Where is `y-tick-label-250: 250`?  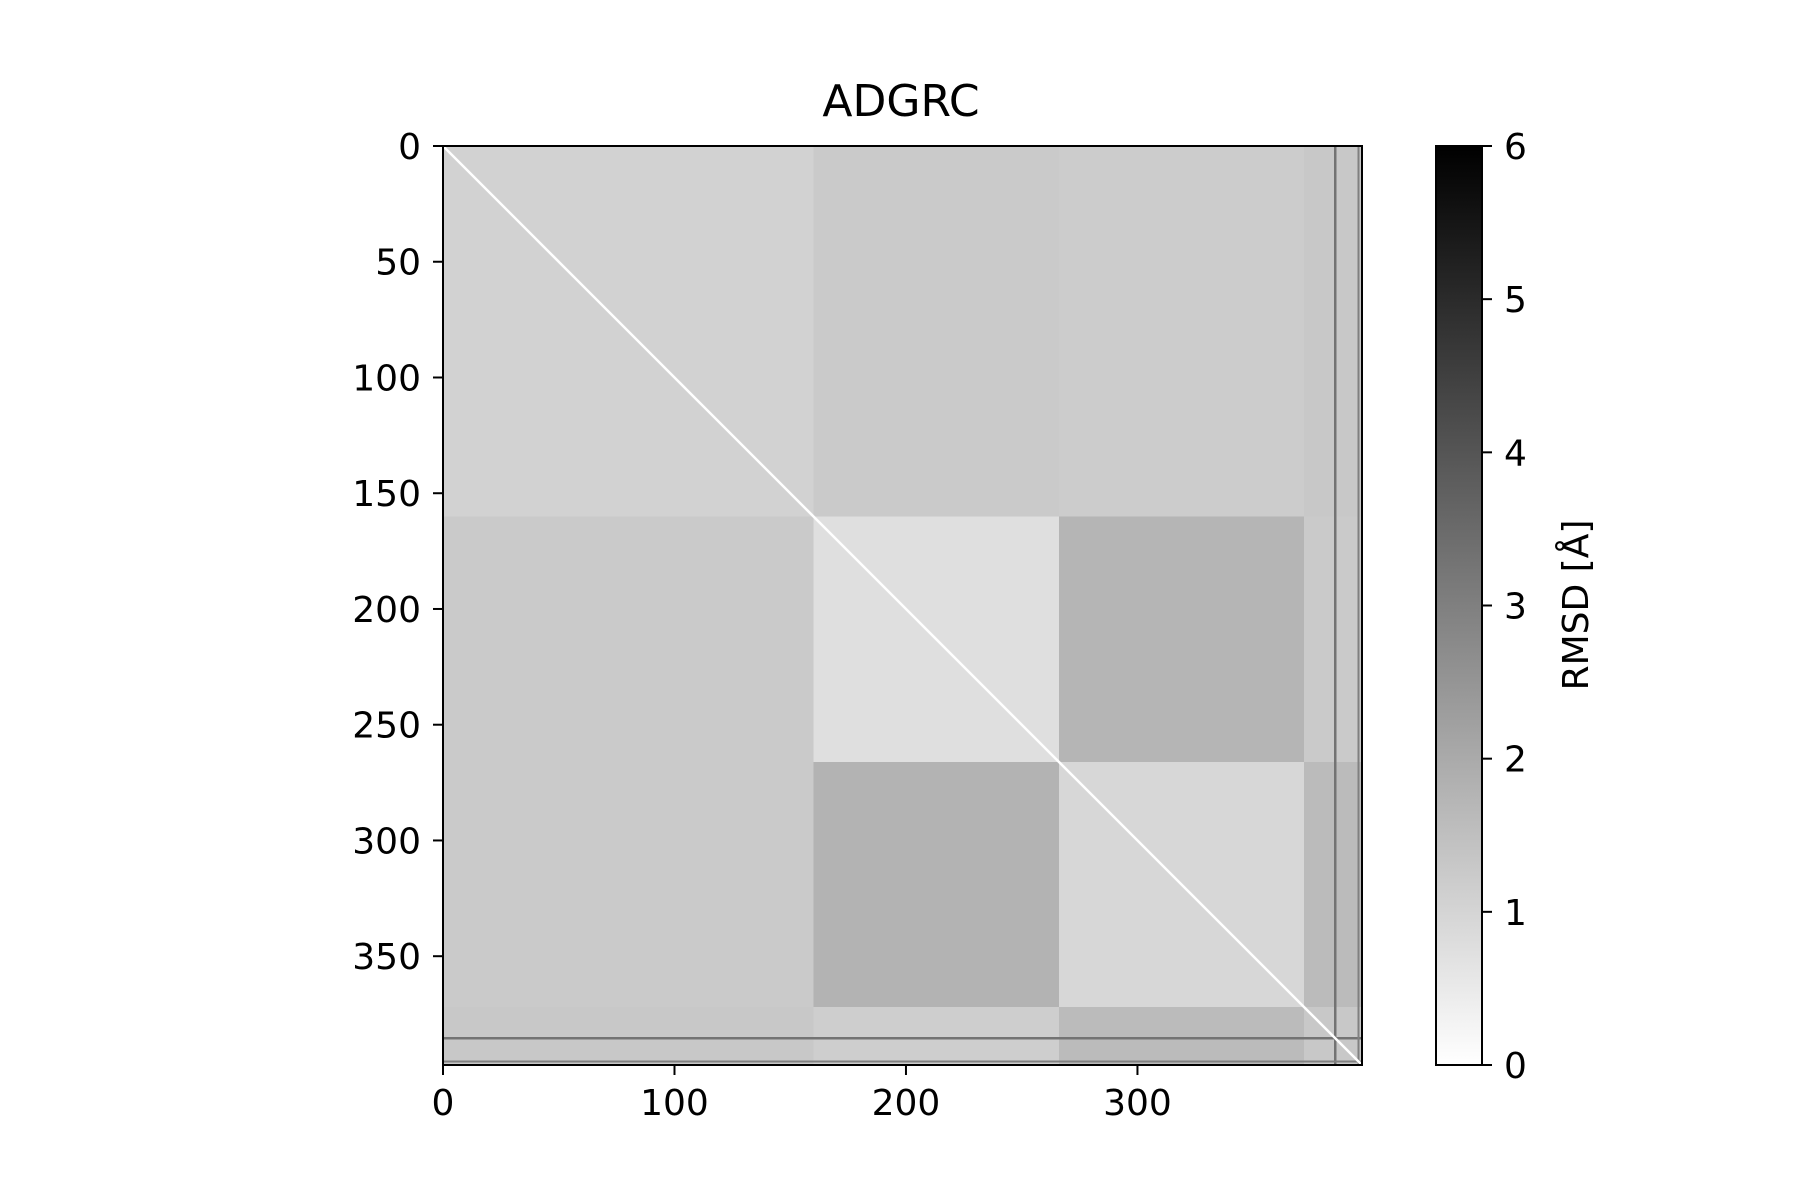 y-tick-label-250: 250 is located at coordinates (386, 726).